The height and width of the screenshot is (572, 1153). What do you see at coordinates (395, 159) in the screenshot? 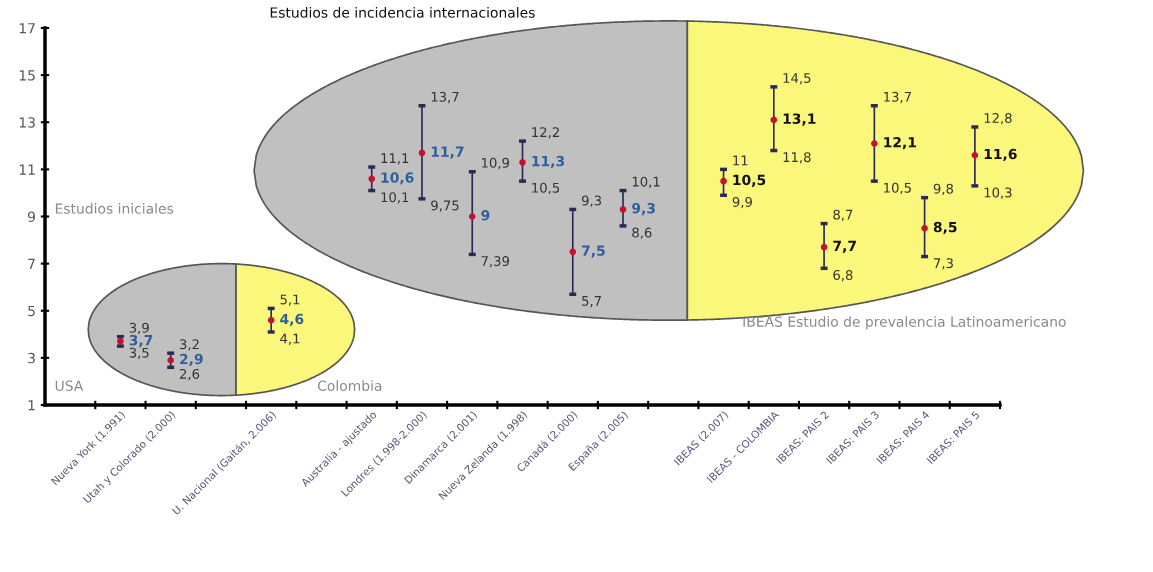
I see `annotation: 11,1` at bounding box center [395, 159].